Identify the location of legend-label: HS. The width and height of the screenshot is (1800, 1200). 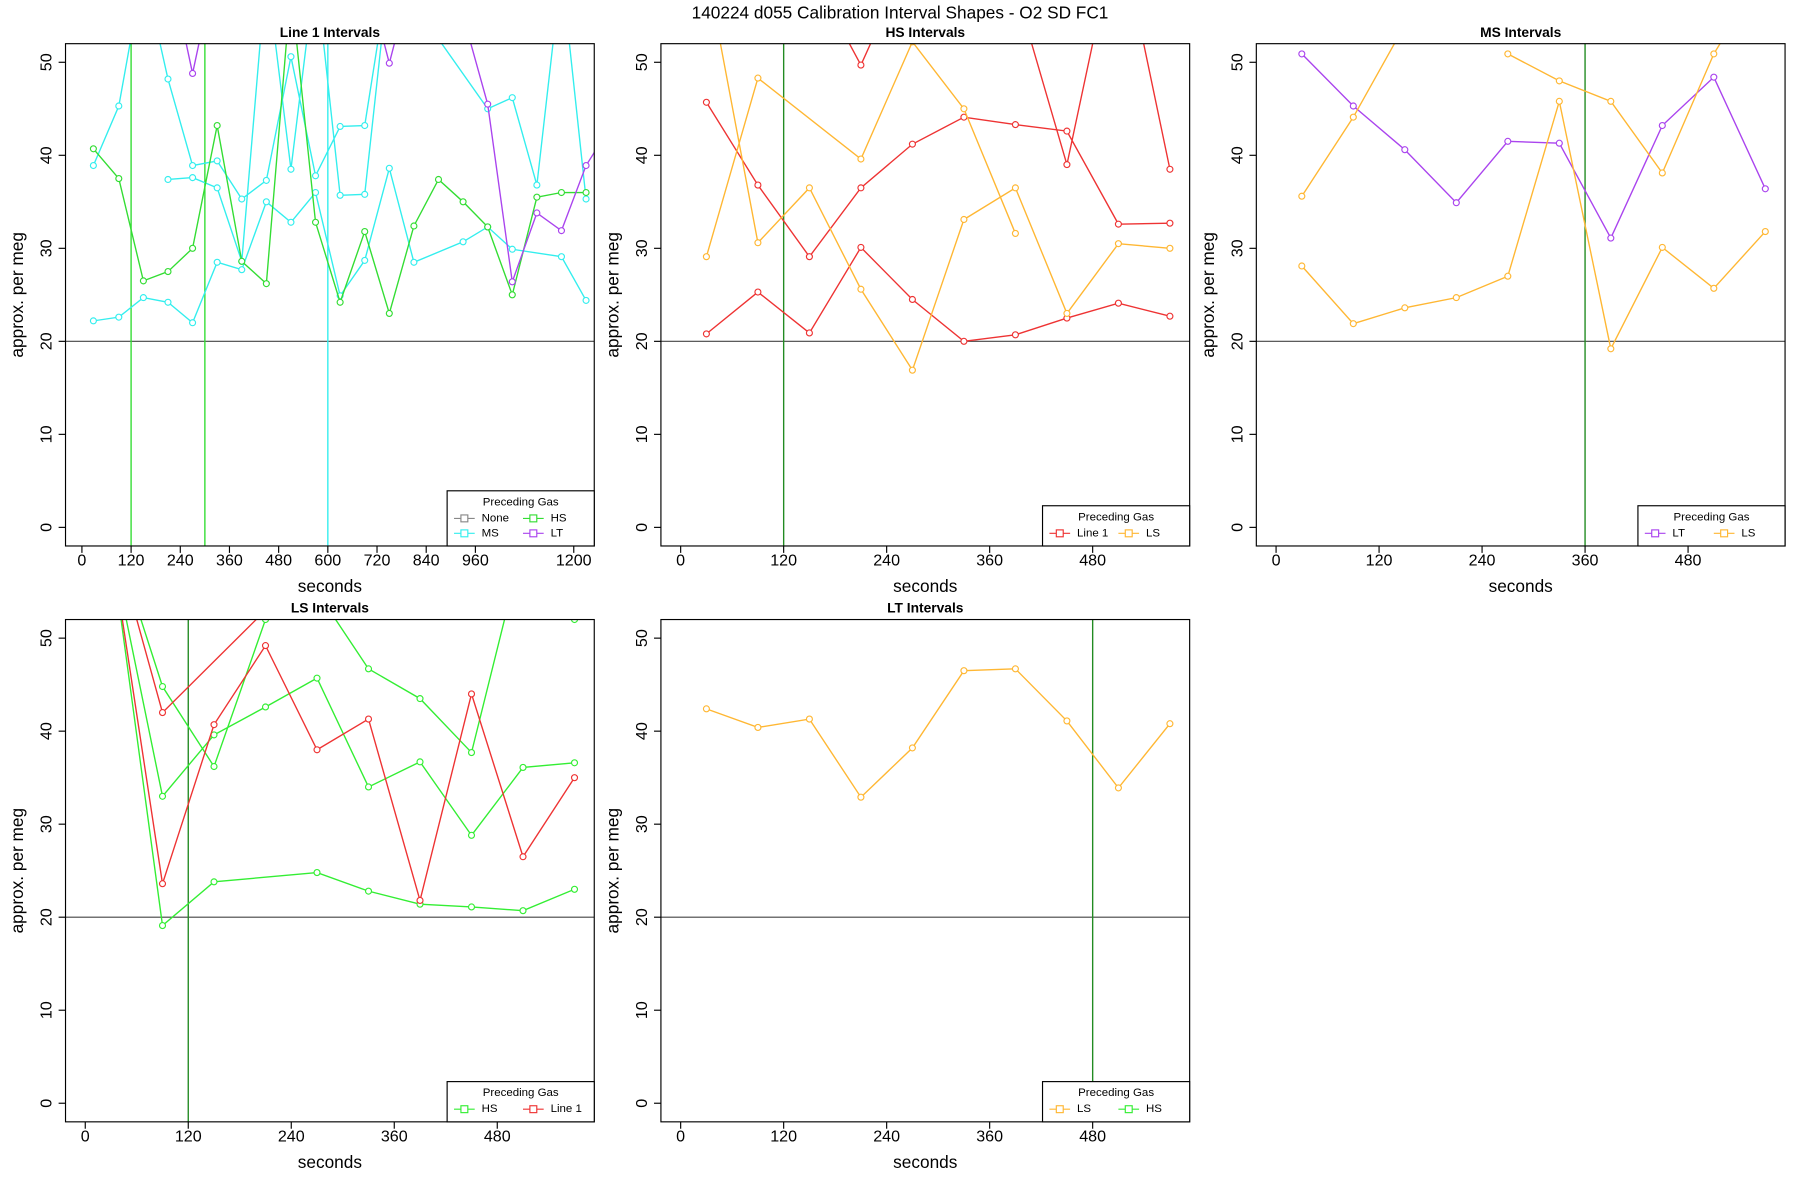
(490, 1109).